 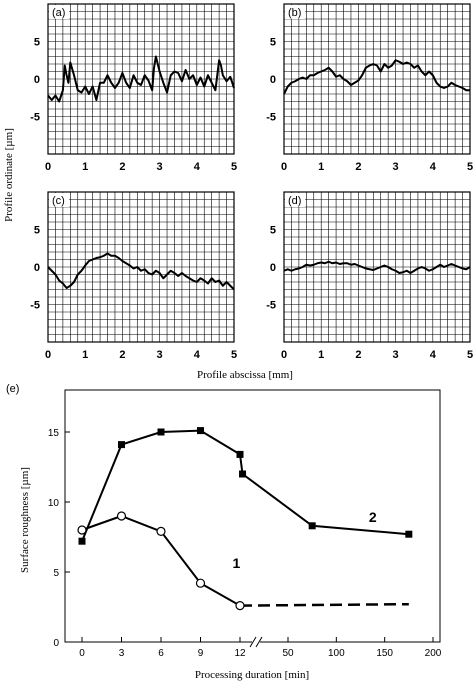 What do you see at coordinates (433, 653) in the screenshot?
I see `x-tick-label: 200` at bounding box center [433, 653].